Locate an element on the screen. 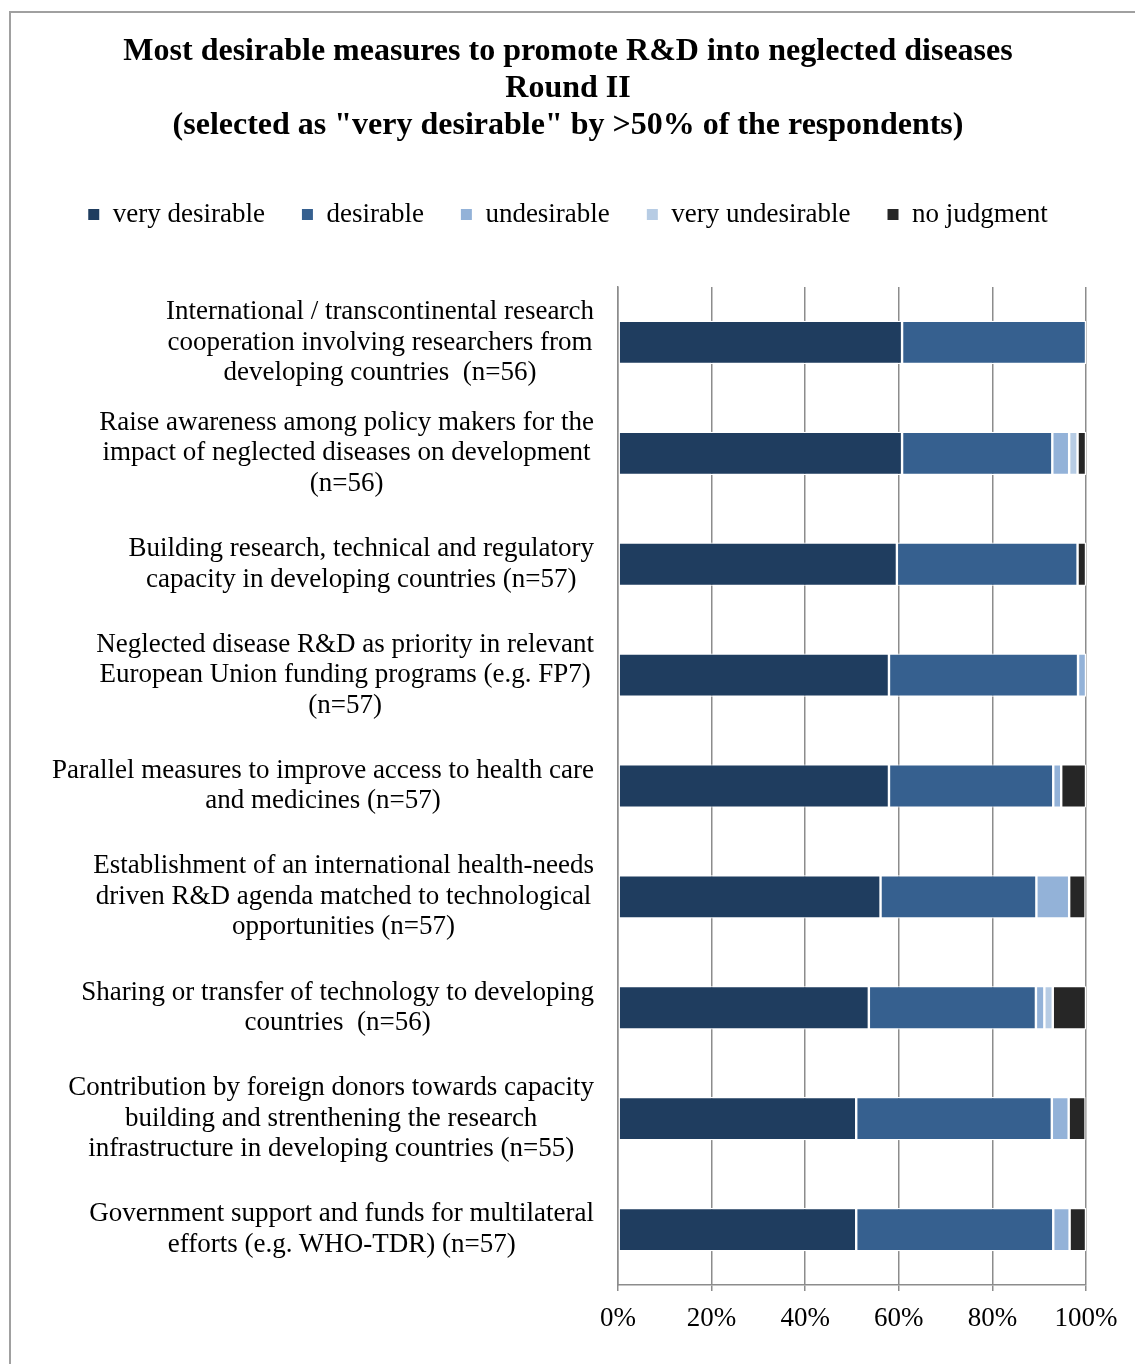 Image resolution: width=1135 pixels, height=1364 pixels. y-tick-label: Parallel measures to improve access to health care and medicines (n=57) is located at coordinates (323, 784).